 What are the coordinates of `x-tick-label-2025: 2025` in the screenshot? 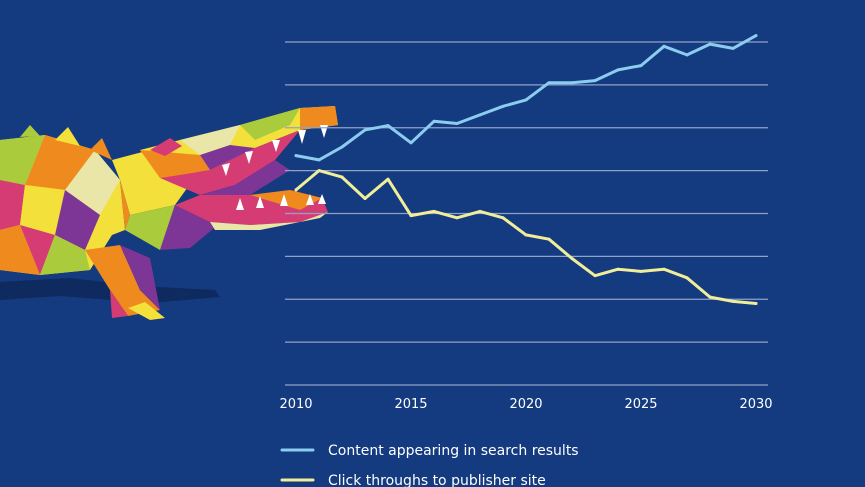 It's located at (640, 404).